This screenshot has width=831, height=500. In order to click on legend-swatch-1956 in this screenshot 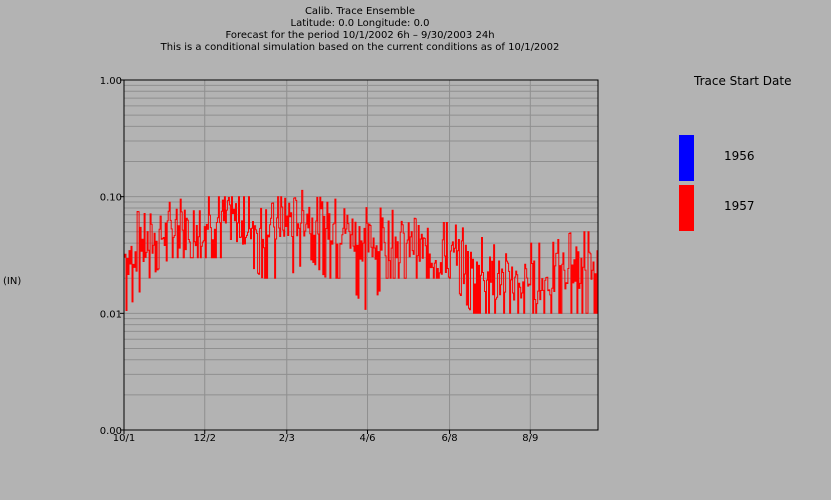, I will do `click(686, 158)`.